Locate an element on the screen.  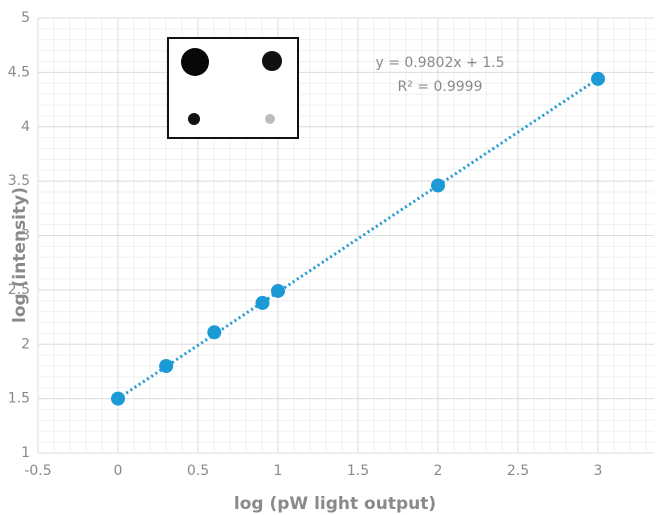
trendline-equation: y = 0.9802x + 1.5 is located at coordinates (439, 63).